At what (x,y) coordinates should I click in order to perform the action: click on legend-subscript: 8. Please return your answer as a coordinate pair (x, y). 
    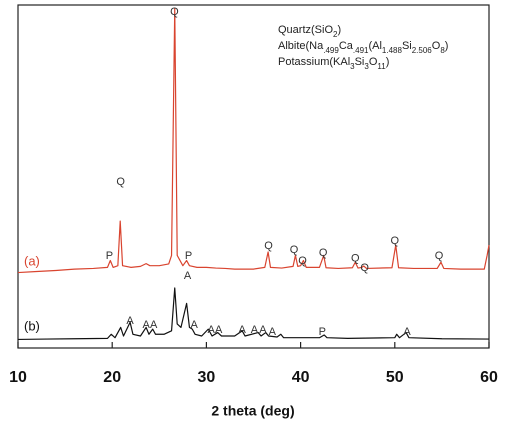
    Looking at the image, I should click on (442, 50).